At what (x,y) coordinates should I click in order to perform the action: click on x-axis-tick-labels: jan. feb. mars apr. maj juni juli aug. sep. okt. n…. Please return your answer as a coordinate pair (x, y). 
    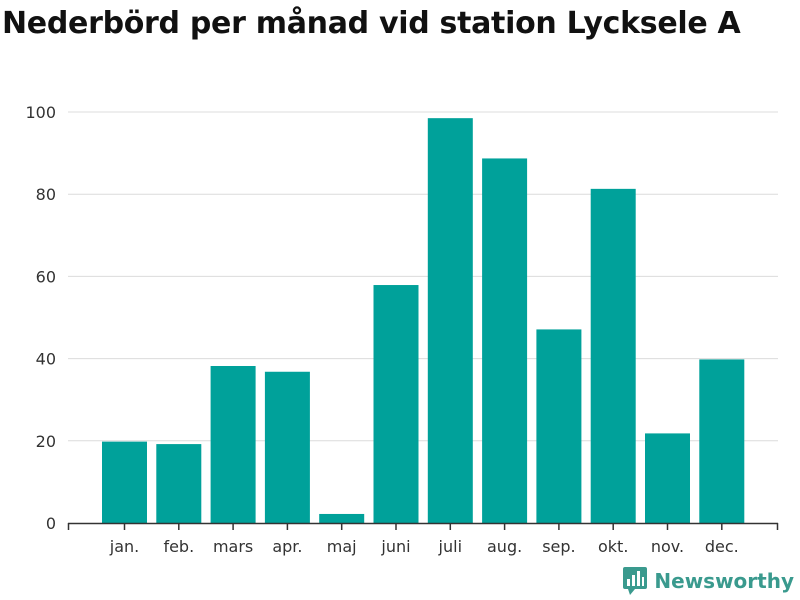
    Looking at the image, I should click on (424, 546).